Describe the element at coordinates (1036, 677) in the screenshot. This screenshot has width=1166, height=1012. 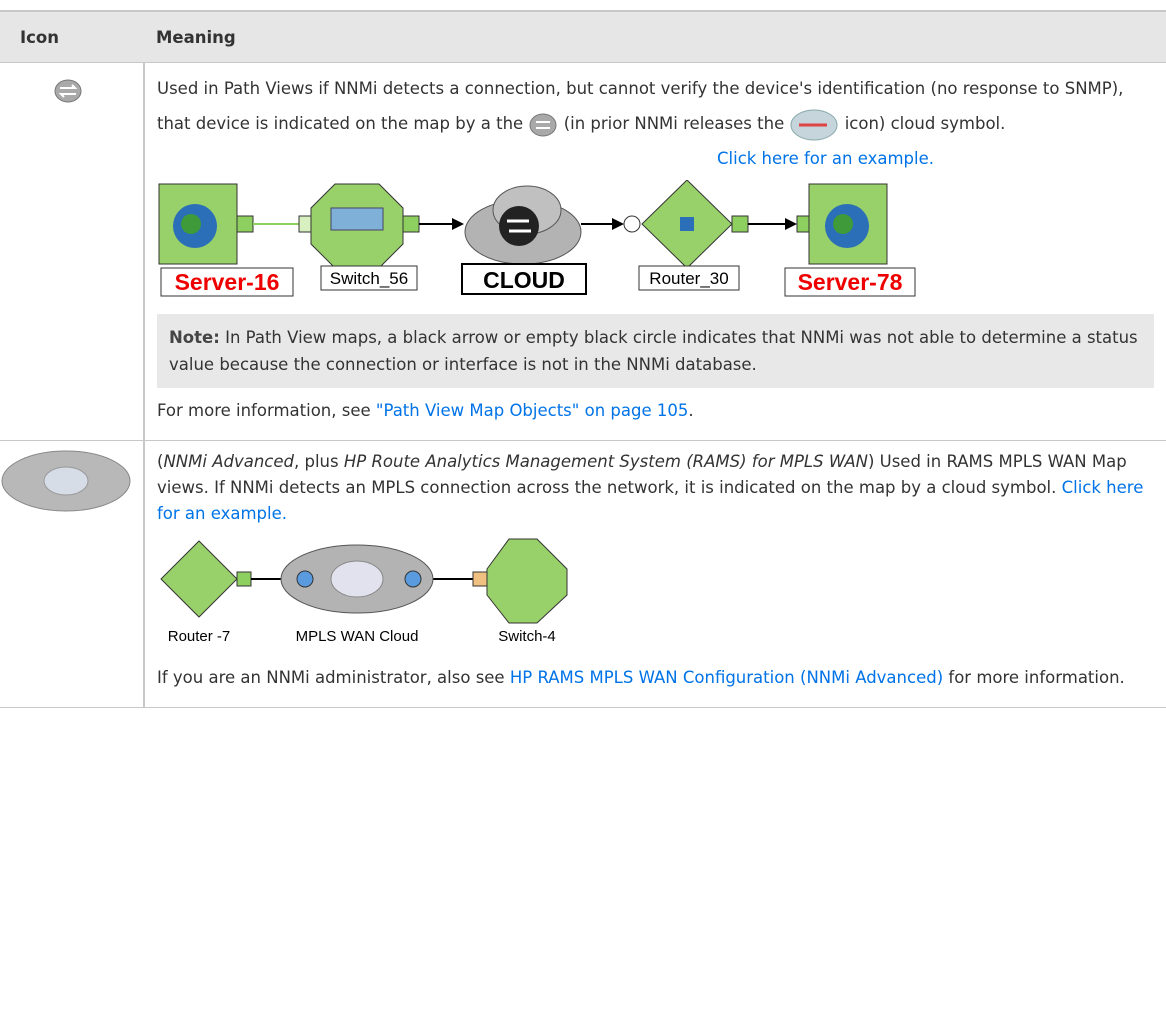
I see `text: for more information.` at that location.